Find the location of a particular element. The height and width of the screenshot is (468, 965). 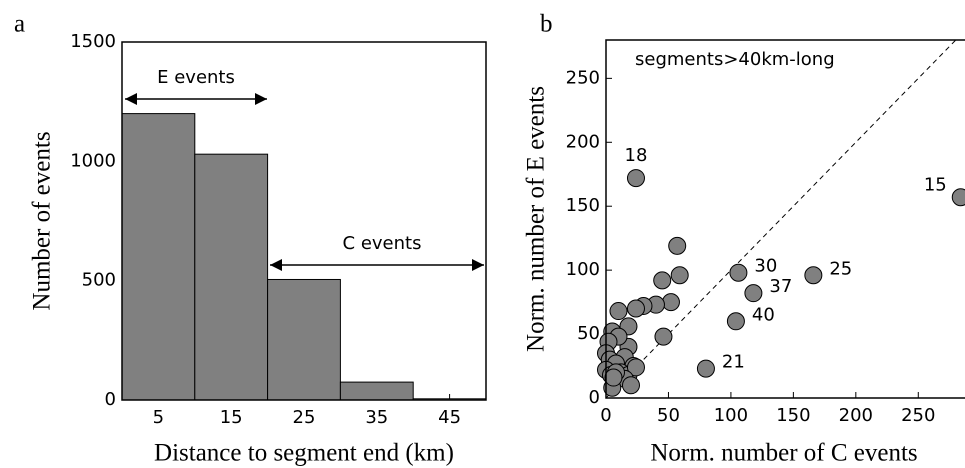

panel-title: segments>40km-long is located at coordinates (735, 59).